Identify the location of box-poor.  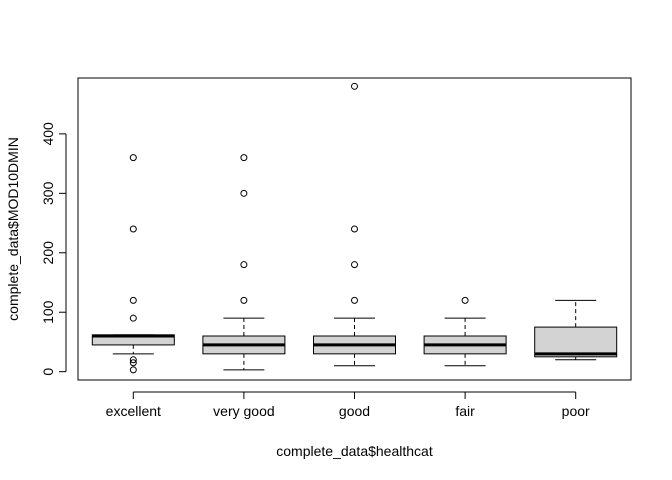
(576, 330).